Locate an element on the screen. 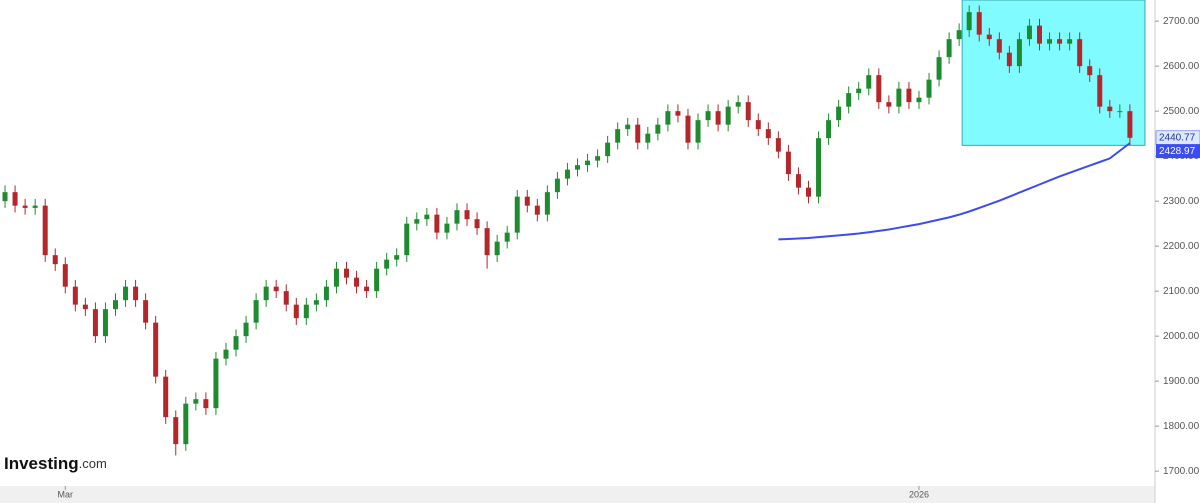  y-tick-label: 2200.00 is located at coordinates (1181, 246).